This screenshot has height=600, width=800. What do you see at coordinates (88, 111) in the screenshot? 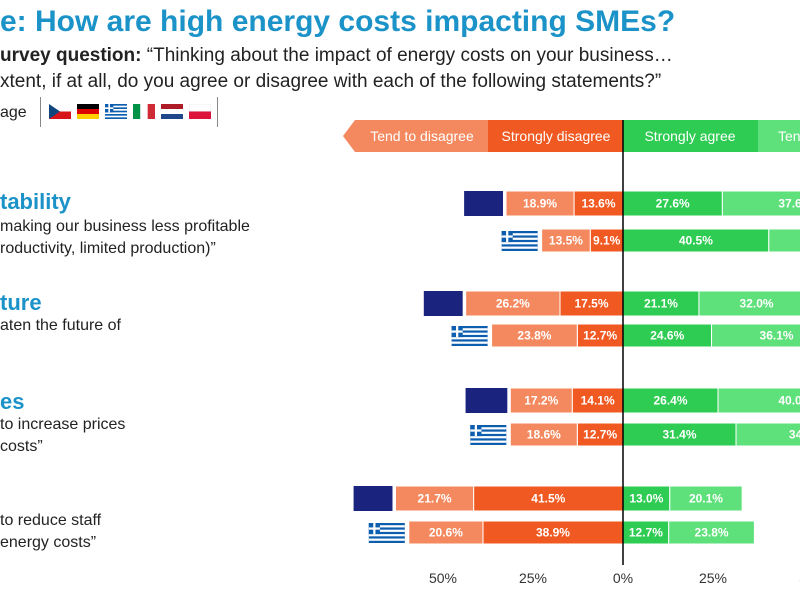
I see `flag-de-icon` at bounding box center [88, 111].